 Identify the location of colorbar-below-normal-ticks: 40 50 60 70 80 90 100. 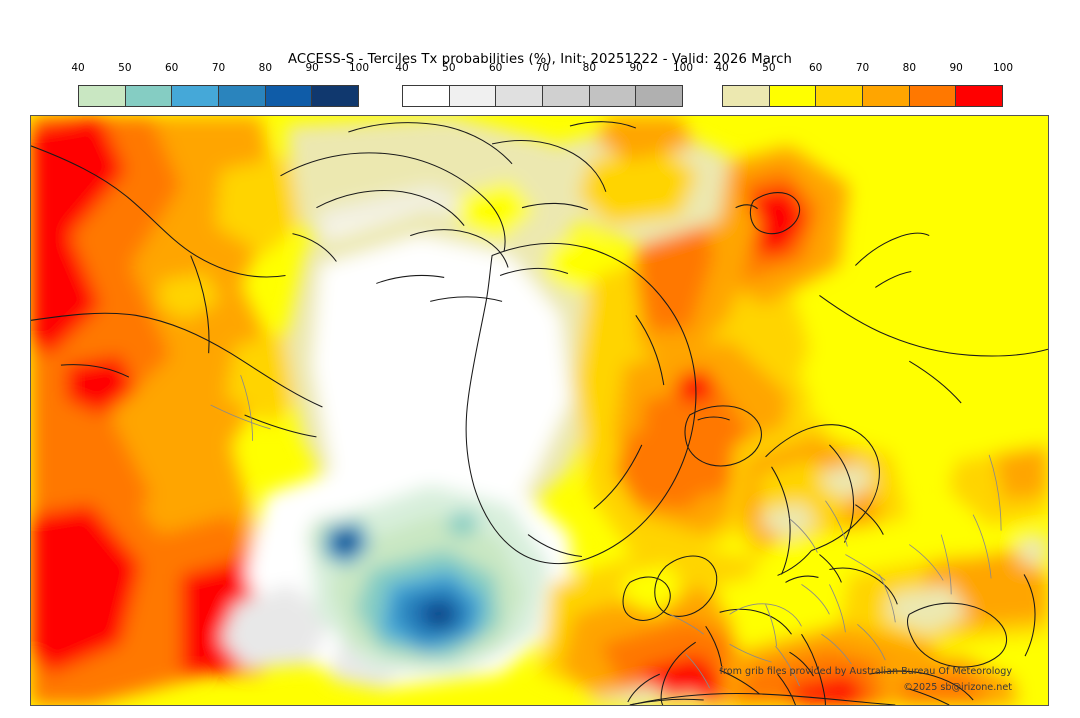
(220, 69).